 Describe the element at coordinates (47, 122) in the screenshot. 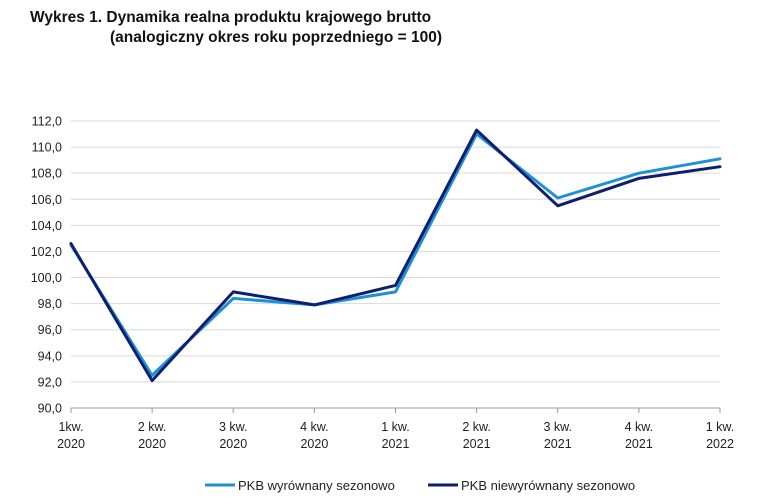

I see `y-tick-label: 112,0` at that location.